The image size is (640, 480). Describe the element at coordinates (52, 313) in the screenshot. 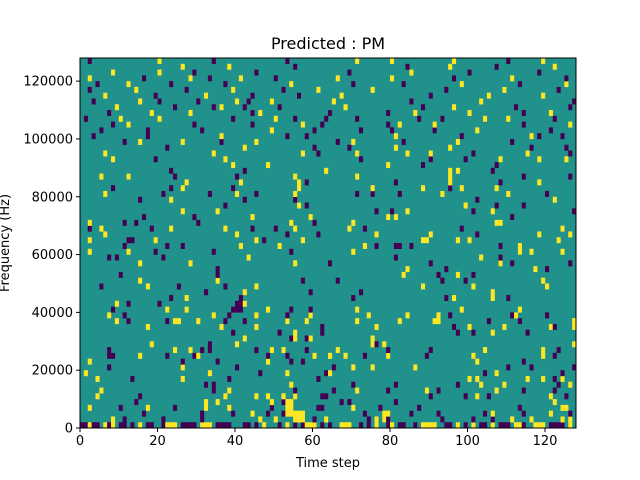

I see `y-tick-label: 40000` at that location.